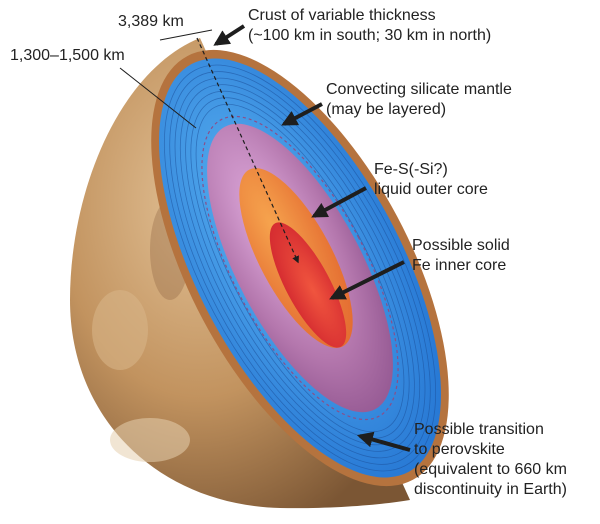  I want to click on mantle-arrow, so click(302, 114).